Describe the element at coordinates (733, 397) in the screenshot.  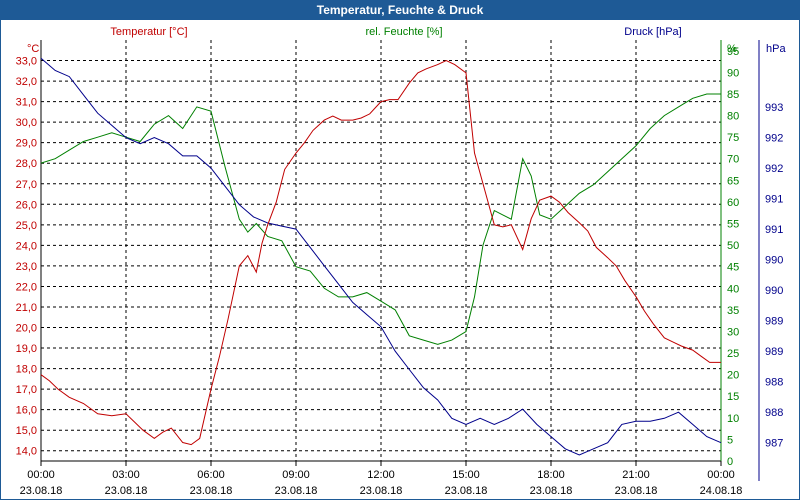
I see `humidity-tick-label: 15` at that location.